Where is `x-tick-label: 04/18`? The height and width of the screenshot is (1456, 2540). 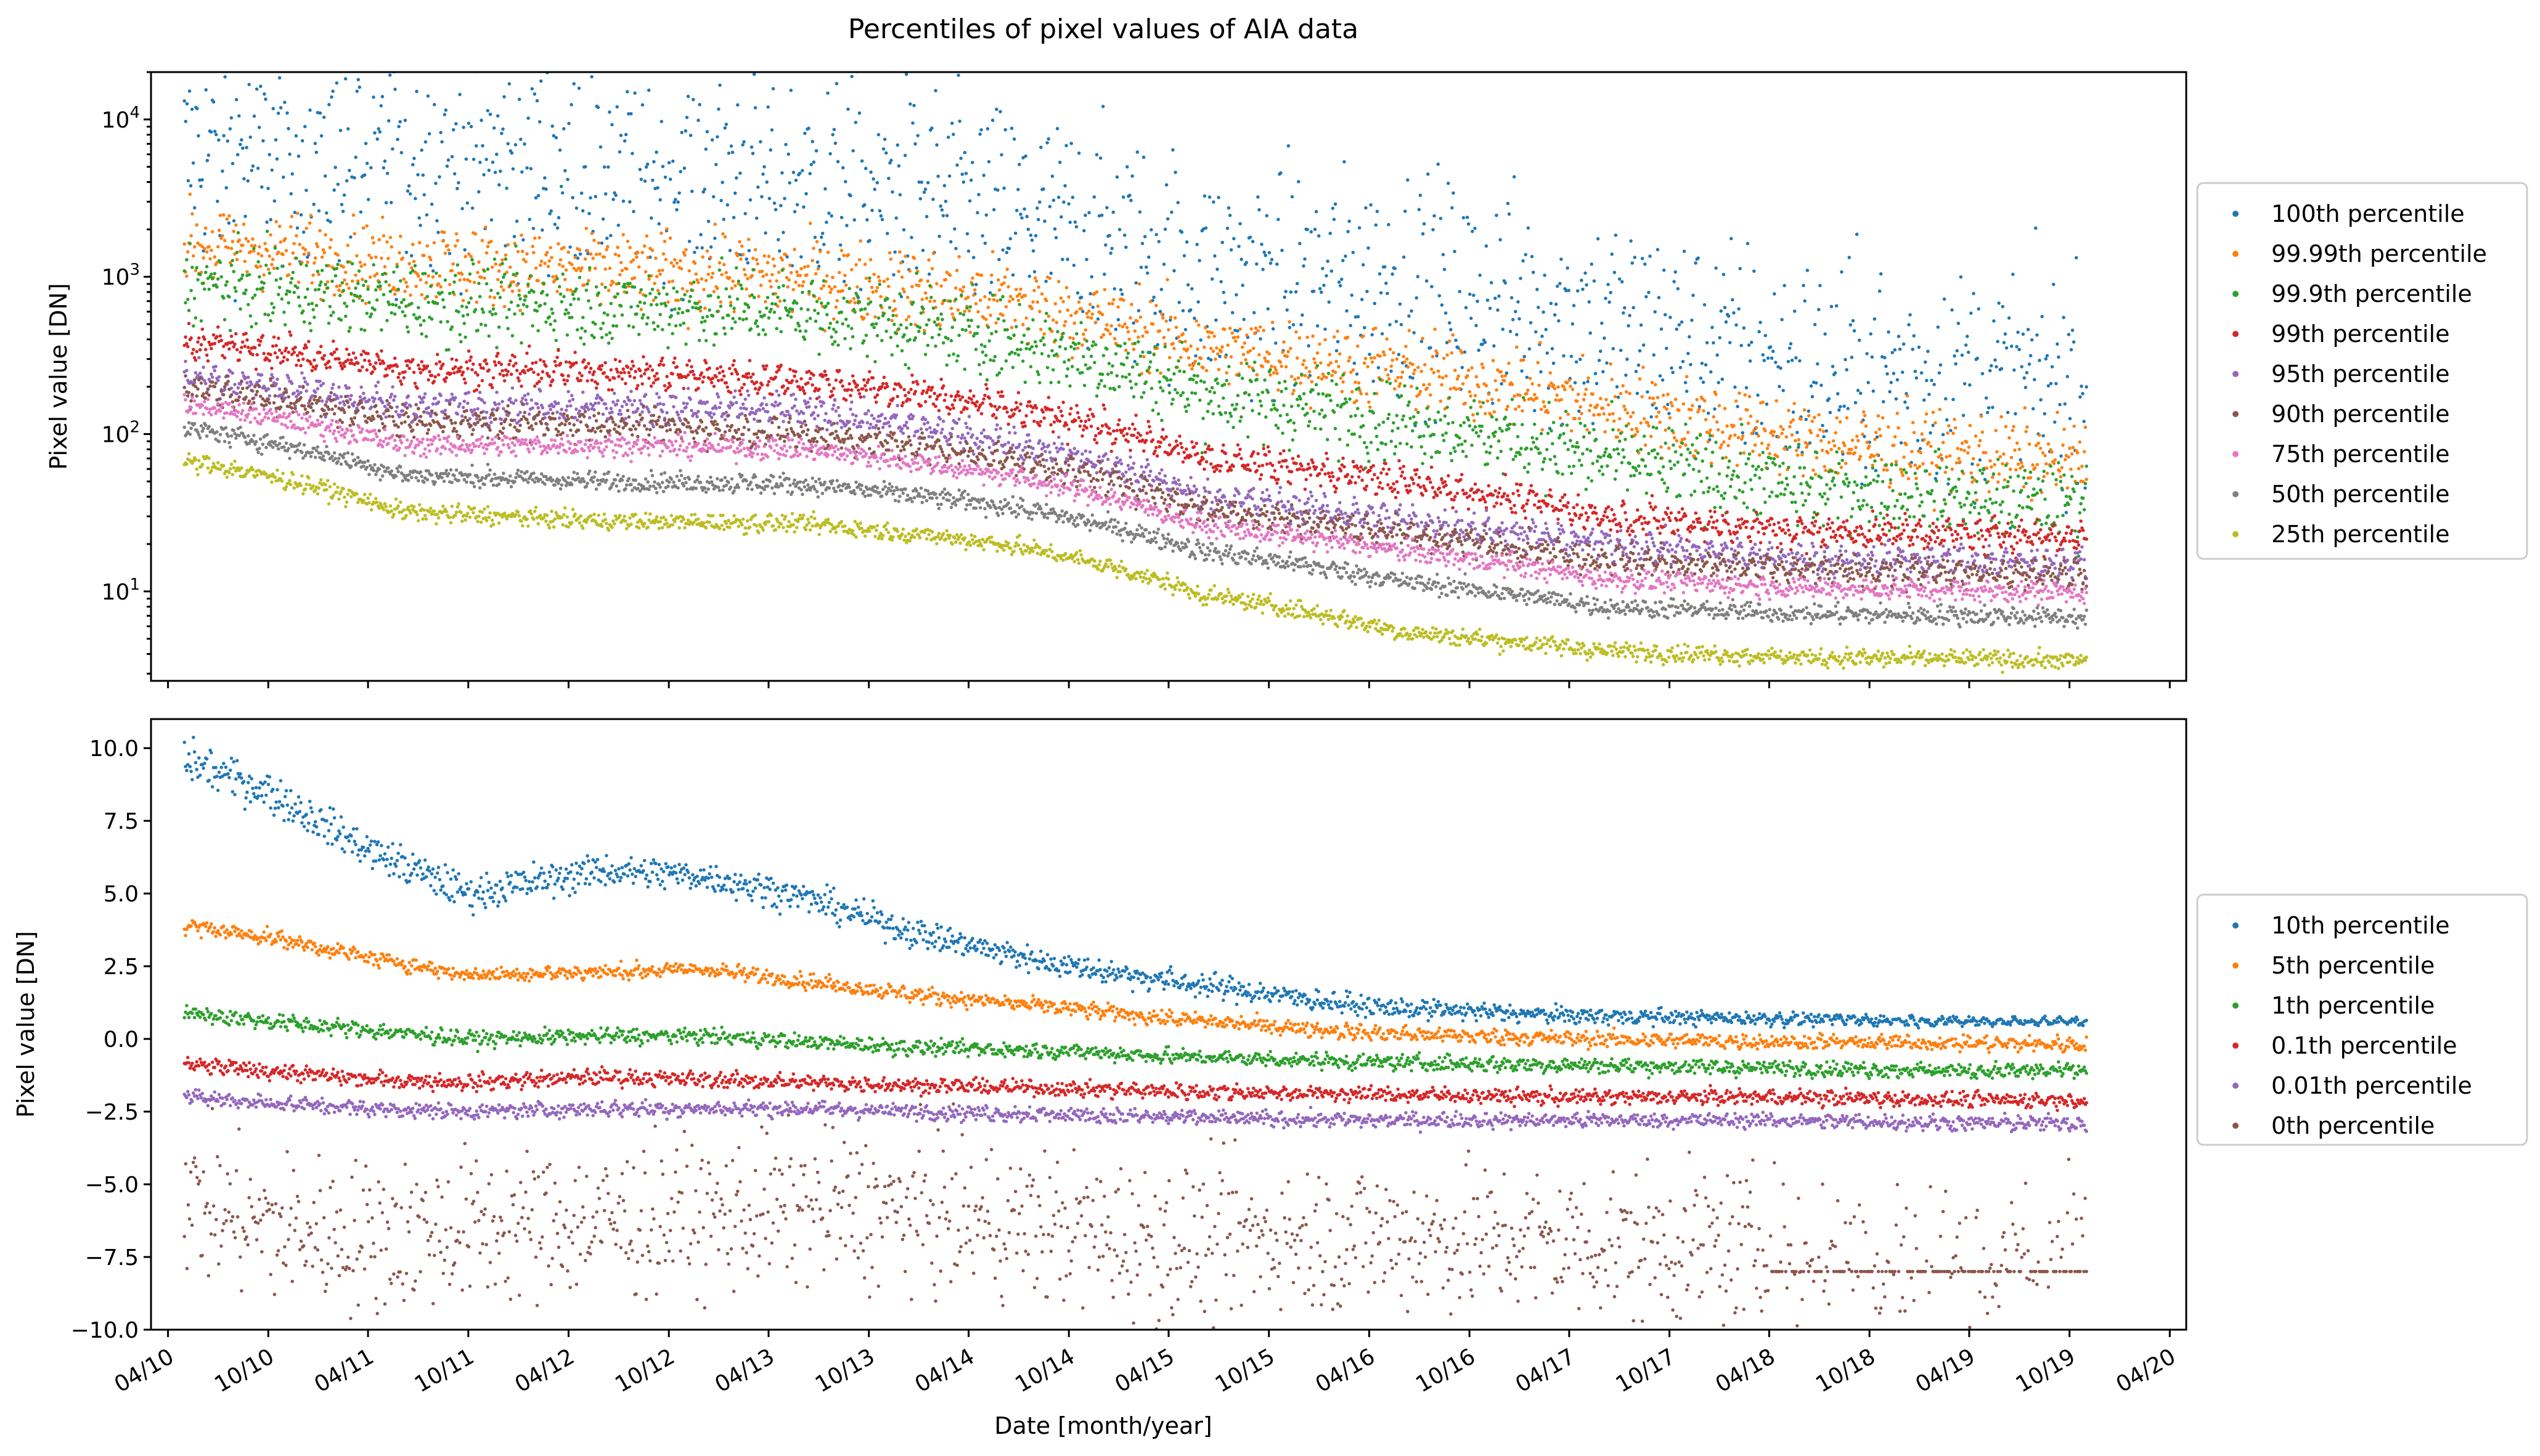
x-tick-label: 04/18 is located at coordinates (1746, 1370).